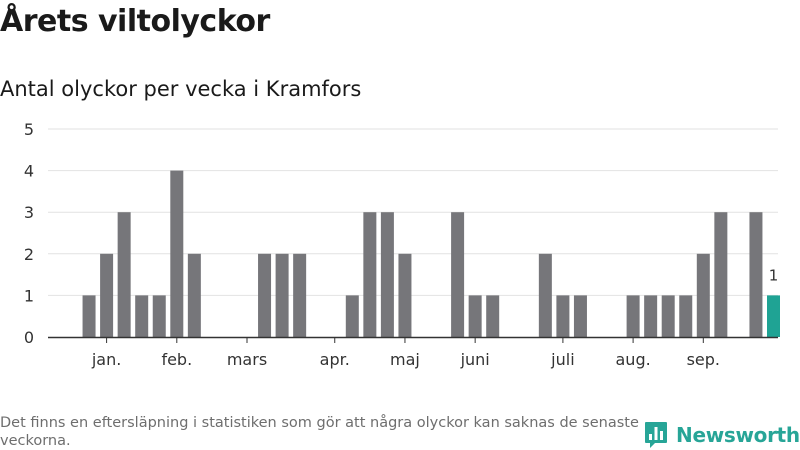  I want to click on highlight-data-label: 1, so click(774, 275).